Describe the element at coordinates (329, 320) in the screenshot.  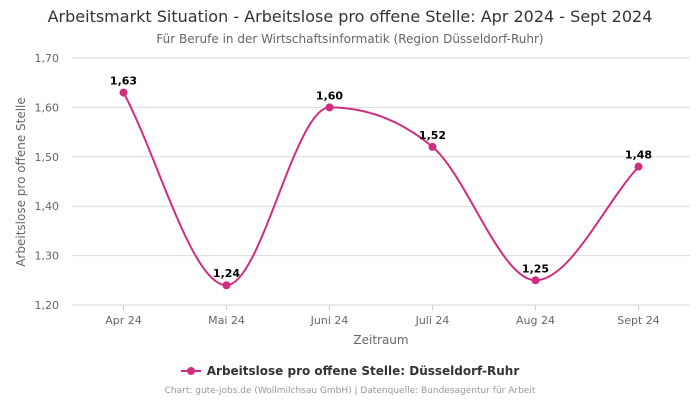
I see `x-tick-label: Juni 24` at that location.